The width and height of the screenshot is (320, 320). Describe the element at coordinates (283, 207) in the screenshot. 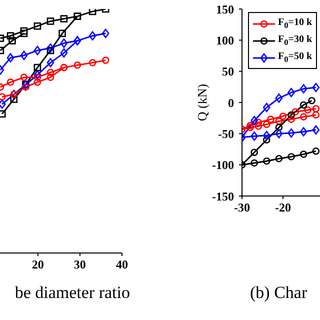

I see `x-tick-label: -20` at that location.